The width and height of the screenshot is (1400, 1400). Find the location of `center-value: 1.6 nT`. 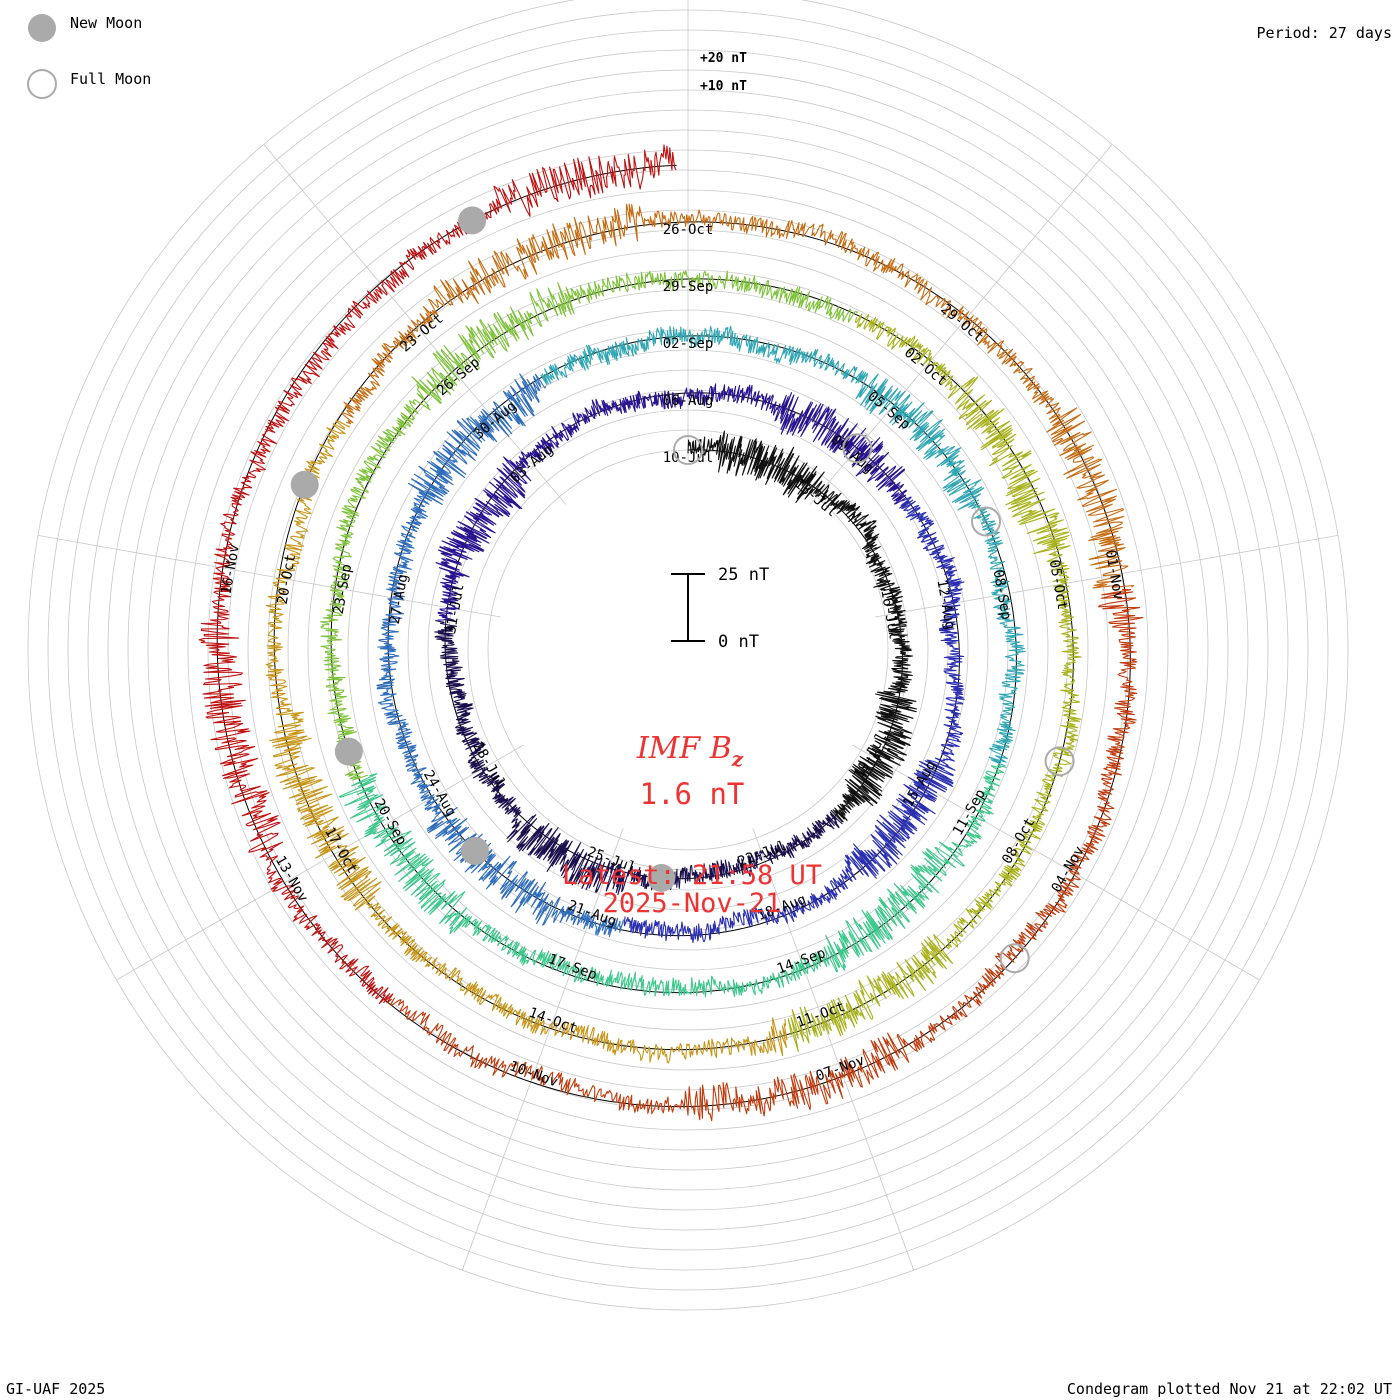

center-value: 1.6 nT is located at coordinates (692, 794).